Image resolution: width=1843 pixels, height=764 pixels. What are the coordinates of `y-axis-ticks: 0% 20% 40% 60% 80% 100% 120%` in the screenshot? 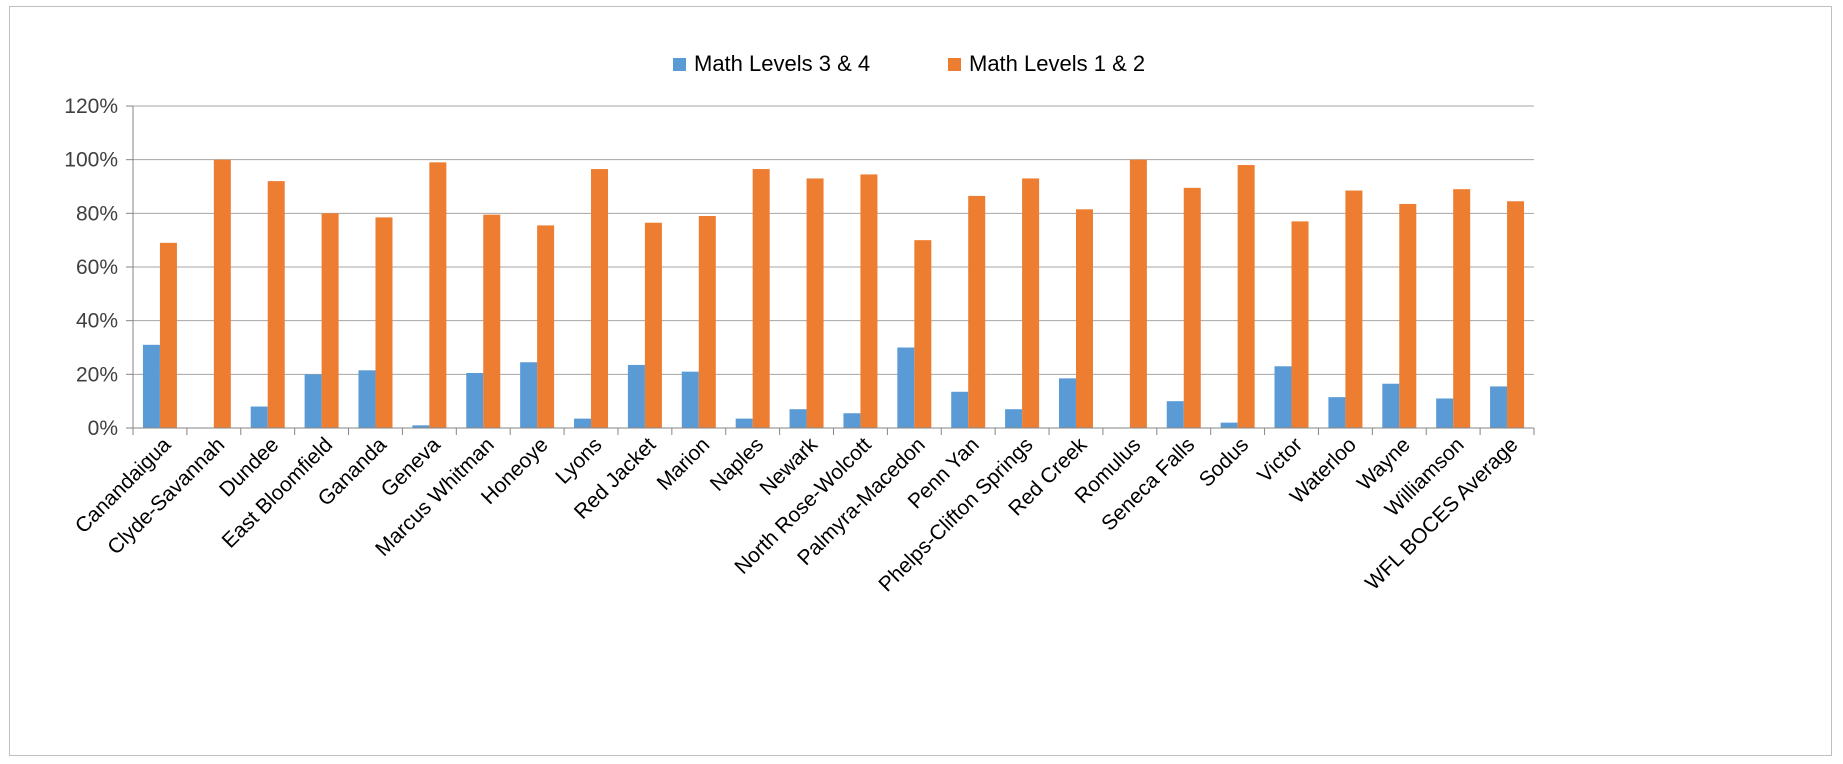 It's located at (91, 267).